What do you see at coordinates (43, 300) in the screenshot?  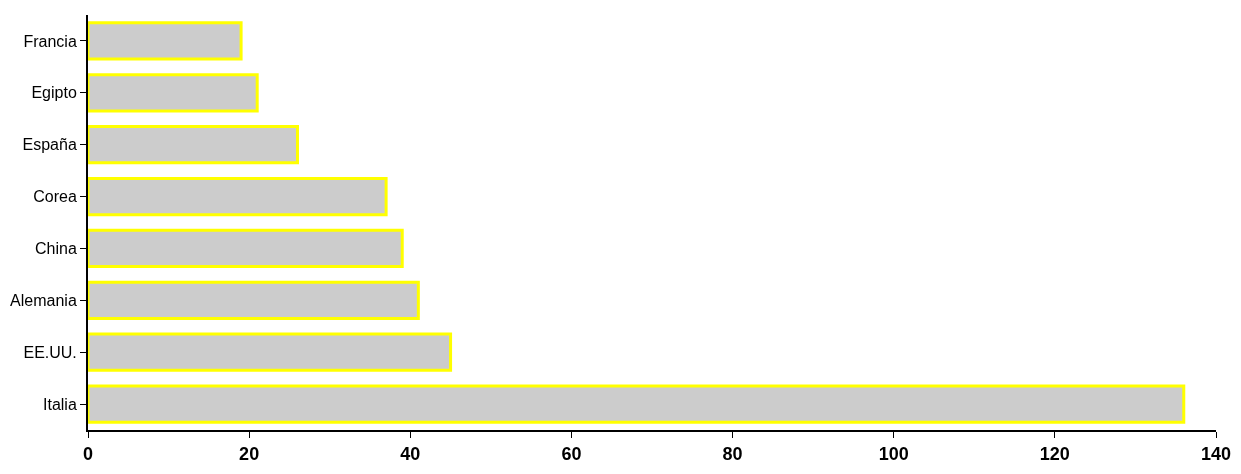 I see `y-tick-label: Alemania` at bounding box center [43, 300].